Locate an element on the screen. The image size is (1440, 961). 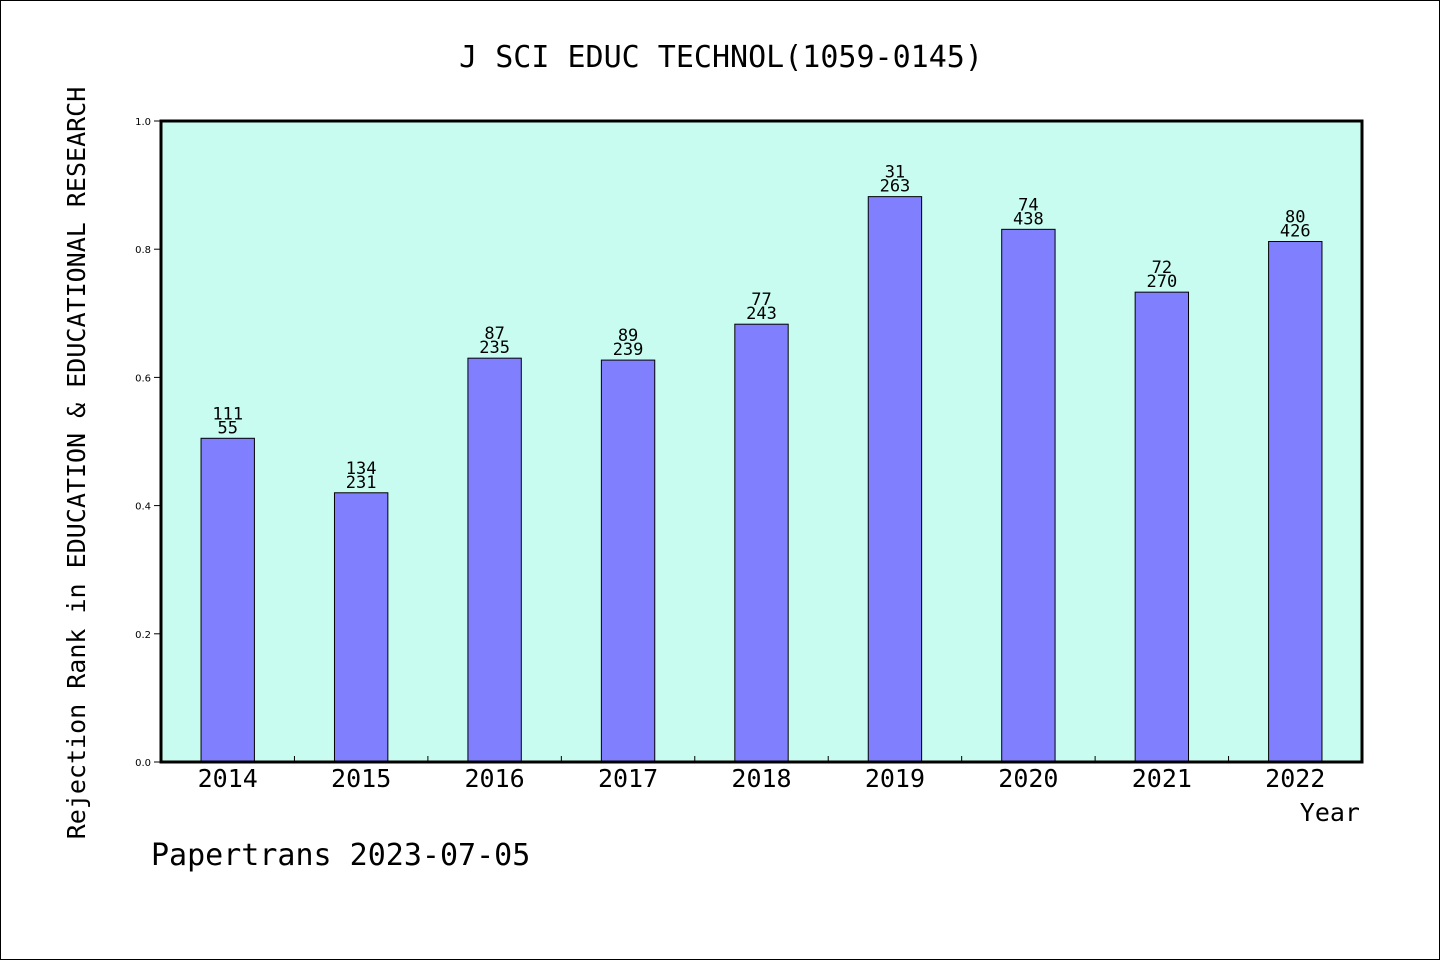
x-tick-label: 2021 is located at coordinates (1162, 778).